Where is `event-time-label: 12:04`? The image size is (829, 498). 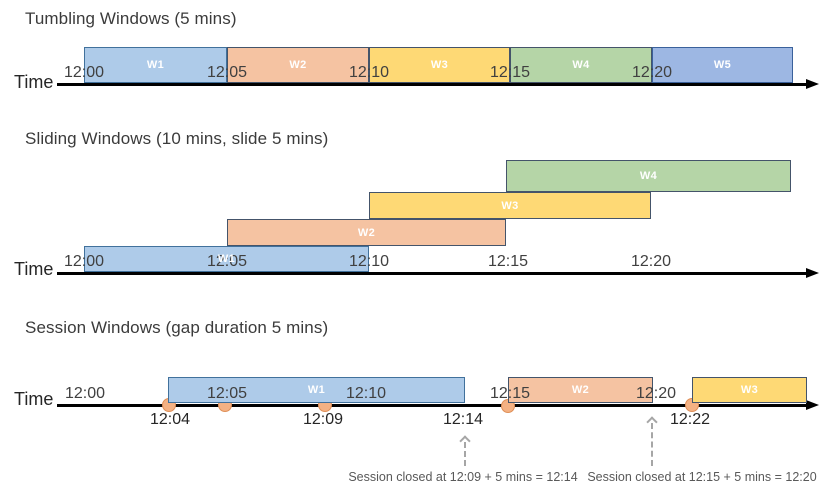
event-time-label: 12:04 is located at coordinates (170, 419).